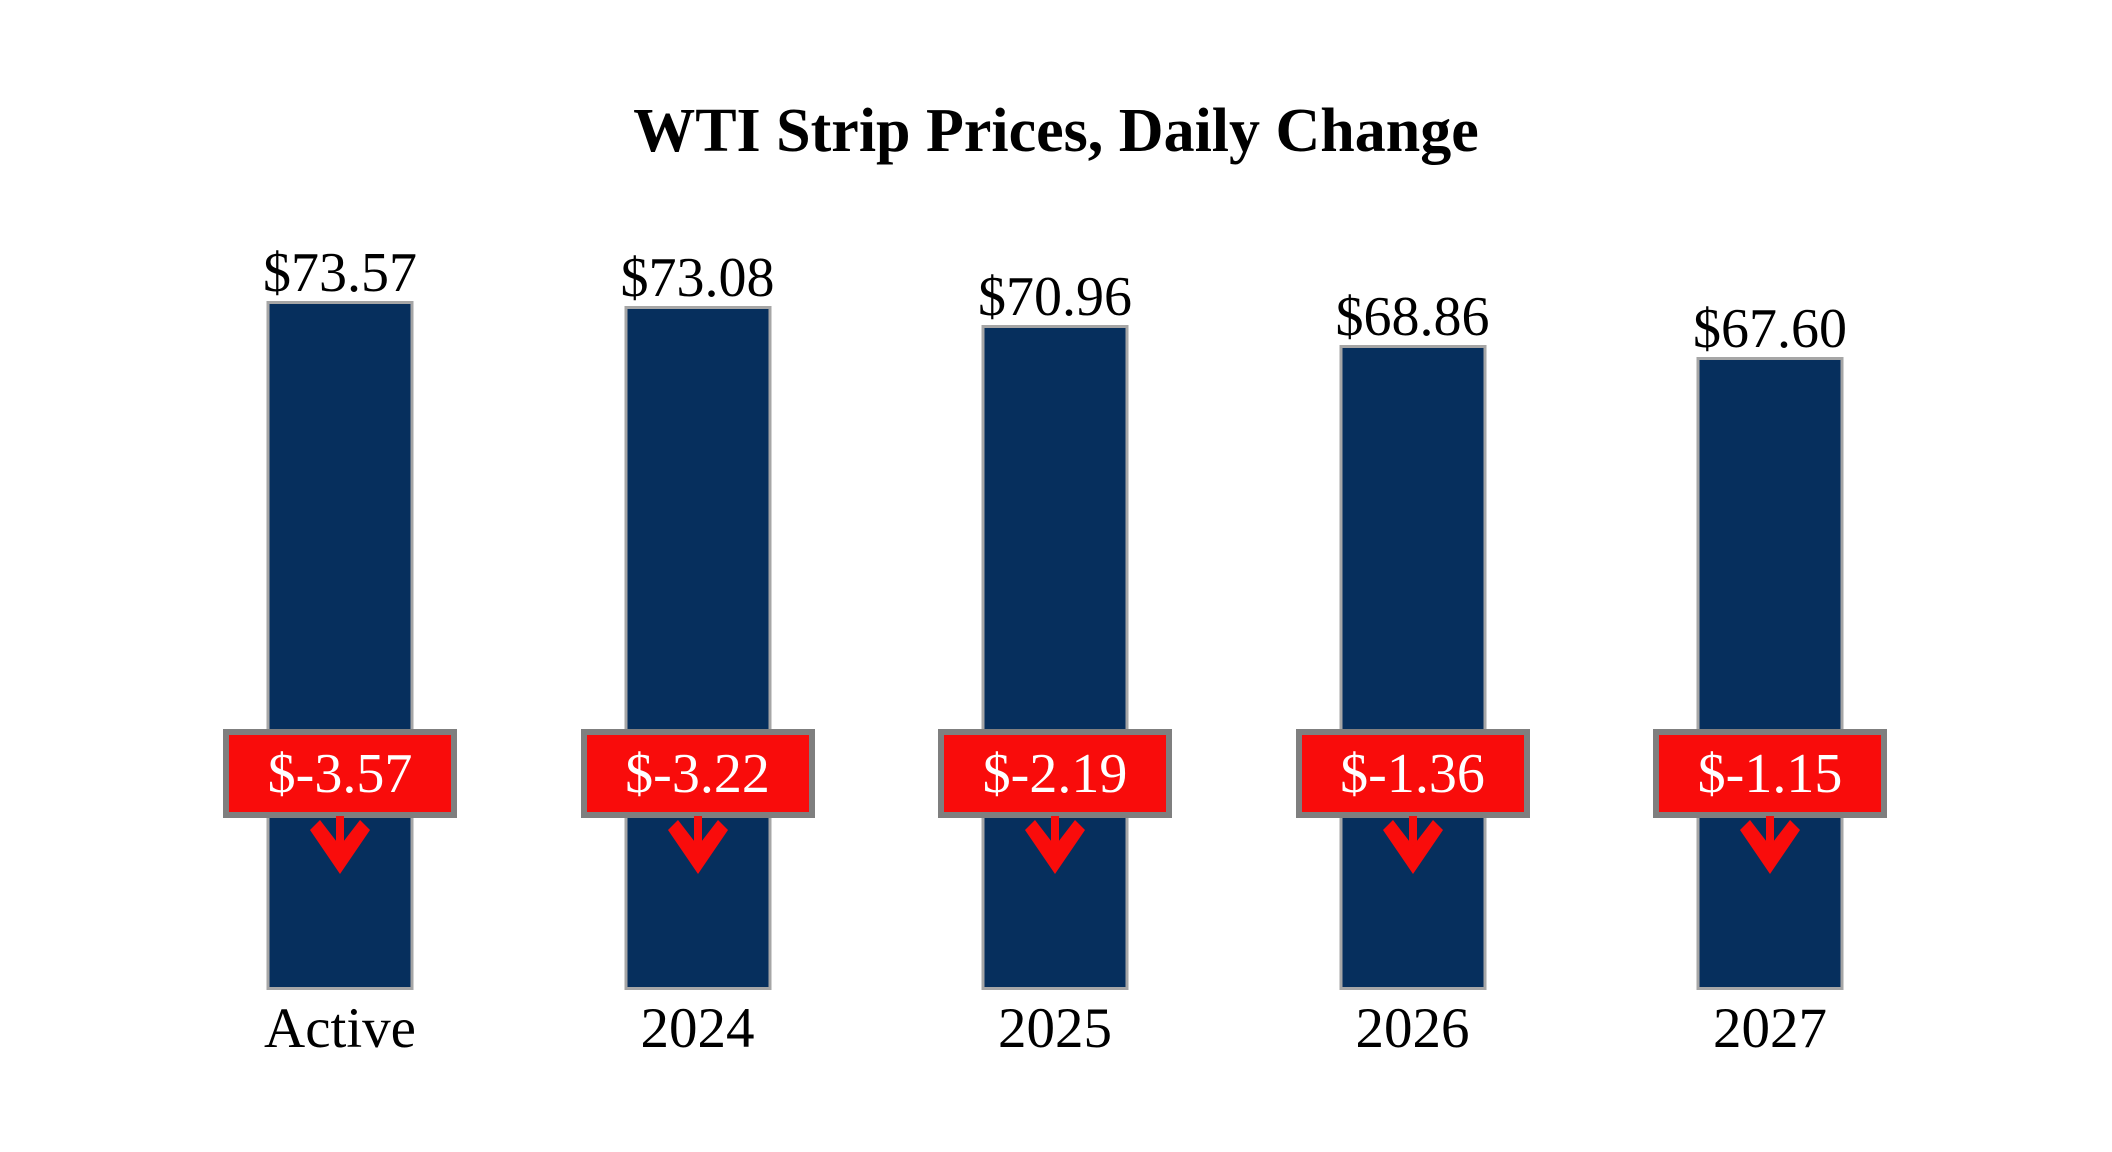  I want to click on category-label: 2027, so click(1770, 1028).